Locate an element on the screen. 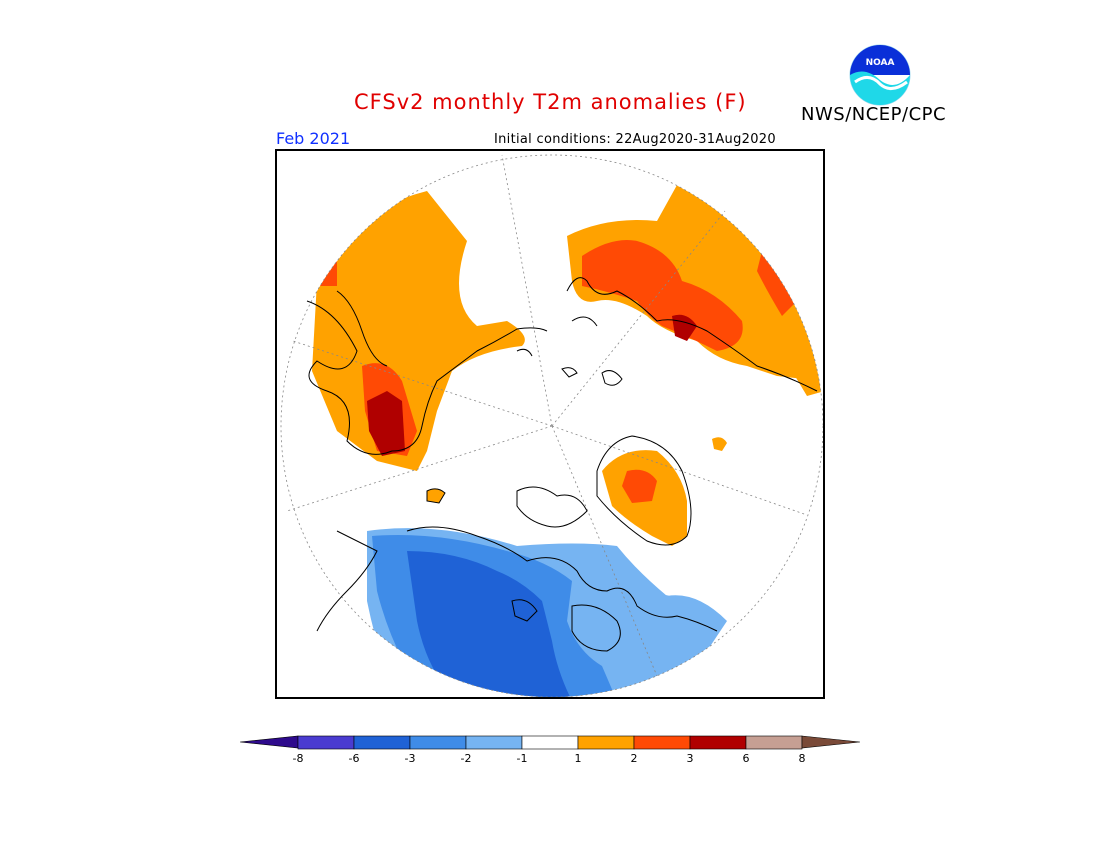 The height and width of the screenshot is (850, 1100). siberia-hot-area is located at coordinates (662, 295).